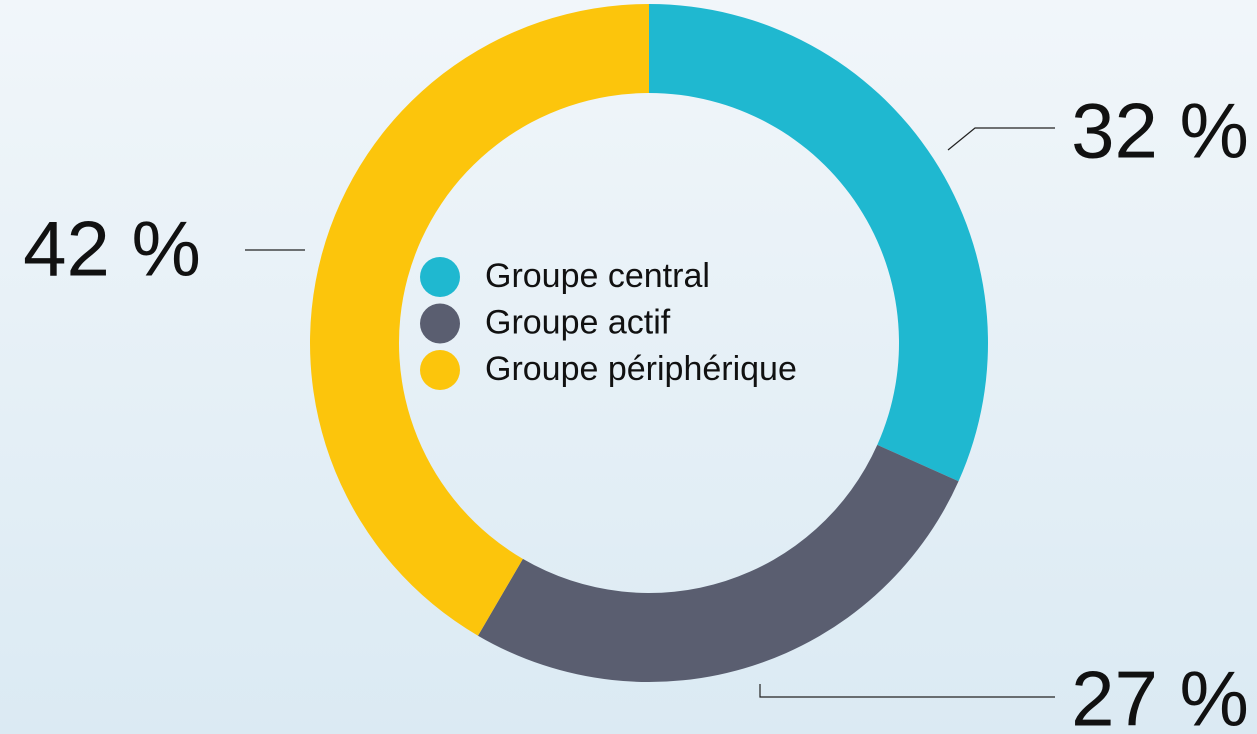 The width and height of the screenshot is (1257, 734). What do you see at coordinates (578, 322) in the screenshot?
I see `legend-label: Groupe actif` at bounding box center [578, 322].